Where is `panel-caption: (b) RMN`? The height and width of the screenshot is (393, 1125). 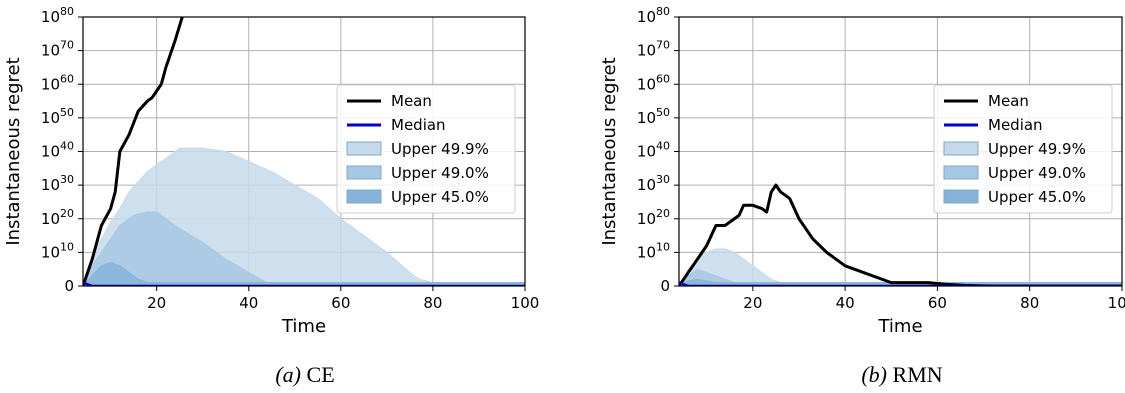
panel-caption: (b) RMN is located at coordinates (901, 374).